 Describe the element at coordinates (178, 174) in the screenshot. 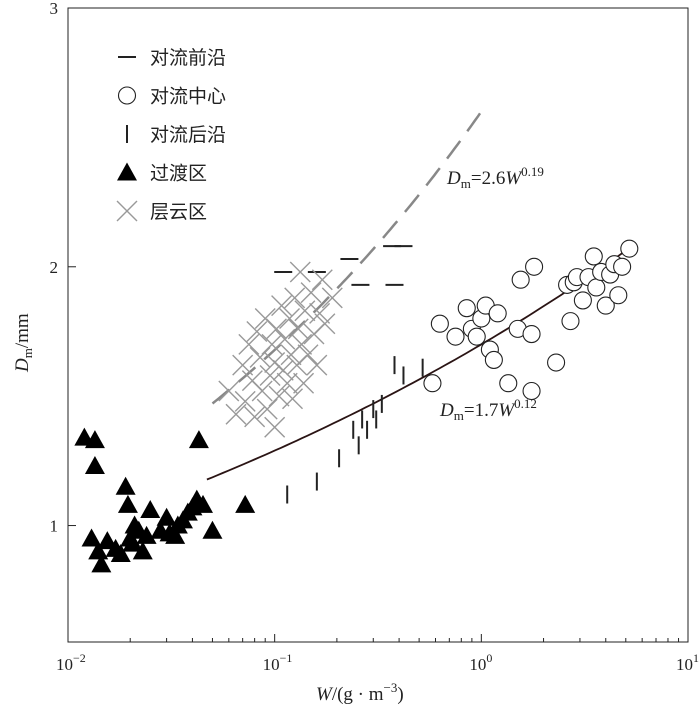

I see `legend-label: 过渡区` at that location.